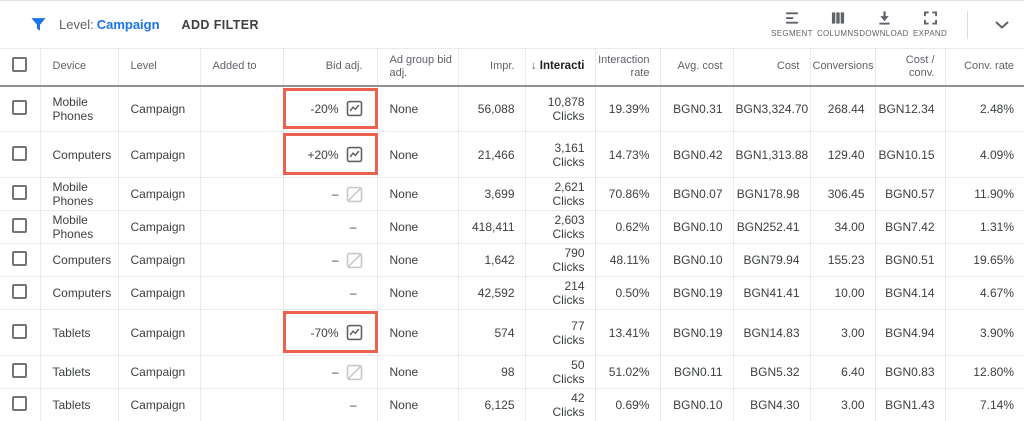  I want to click on interaction-rate-cell: 51.02%, so click(628, 372).